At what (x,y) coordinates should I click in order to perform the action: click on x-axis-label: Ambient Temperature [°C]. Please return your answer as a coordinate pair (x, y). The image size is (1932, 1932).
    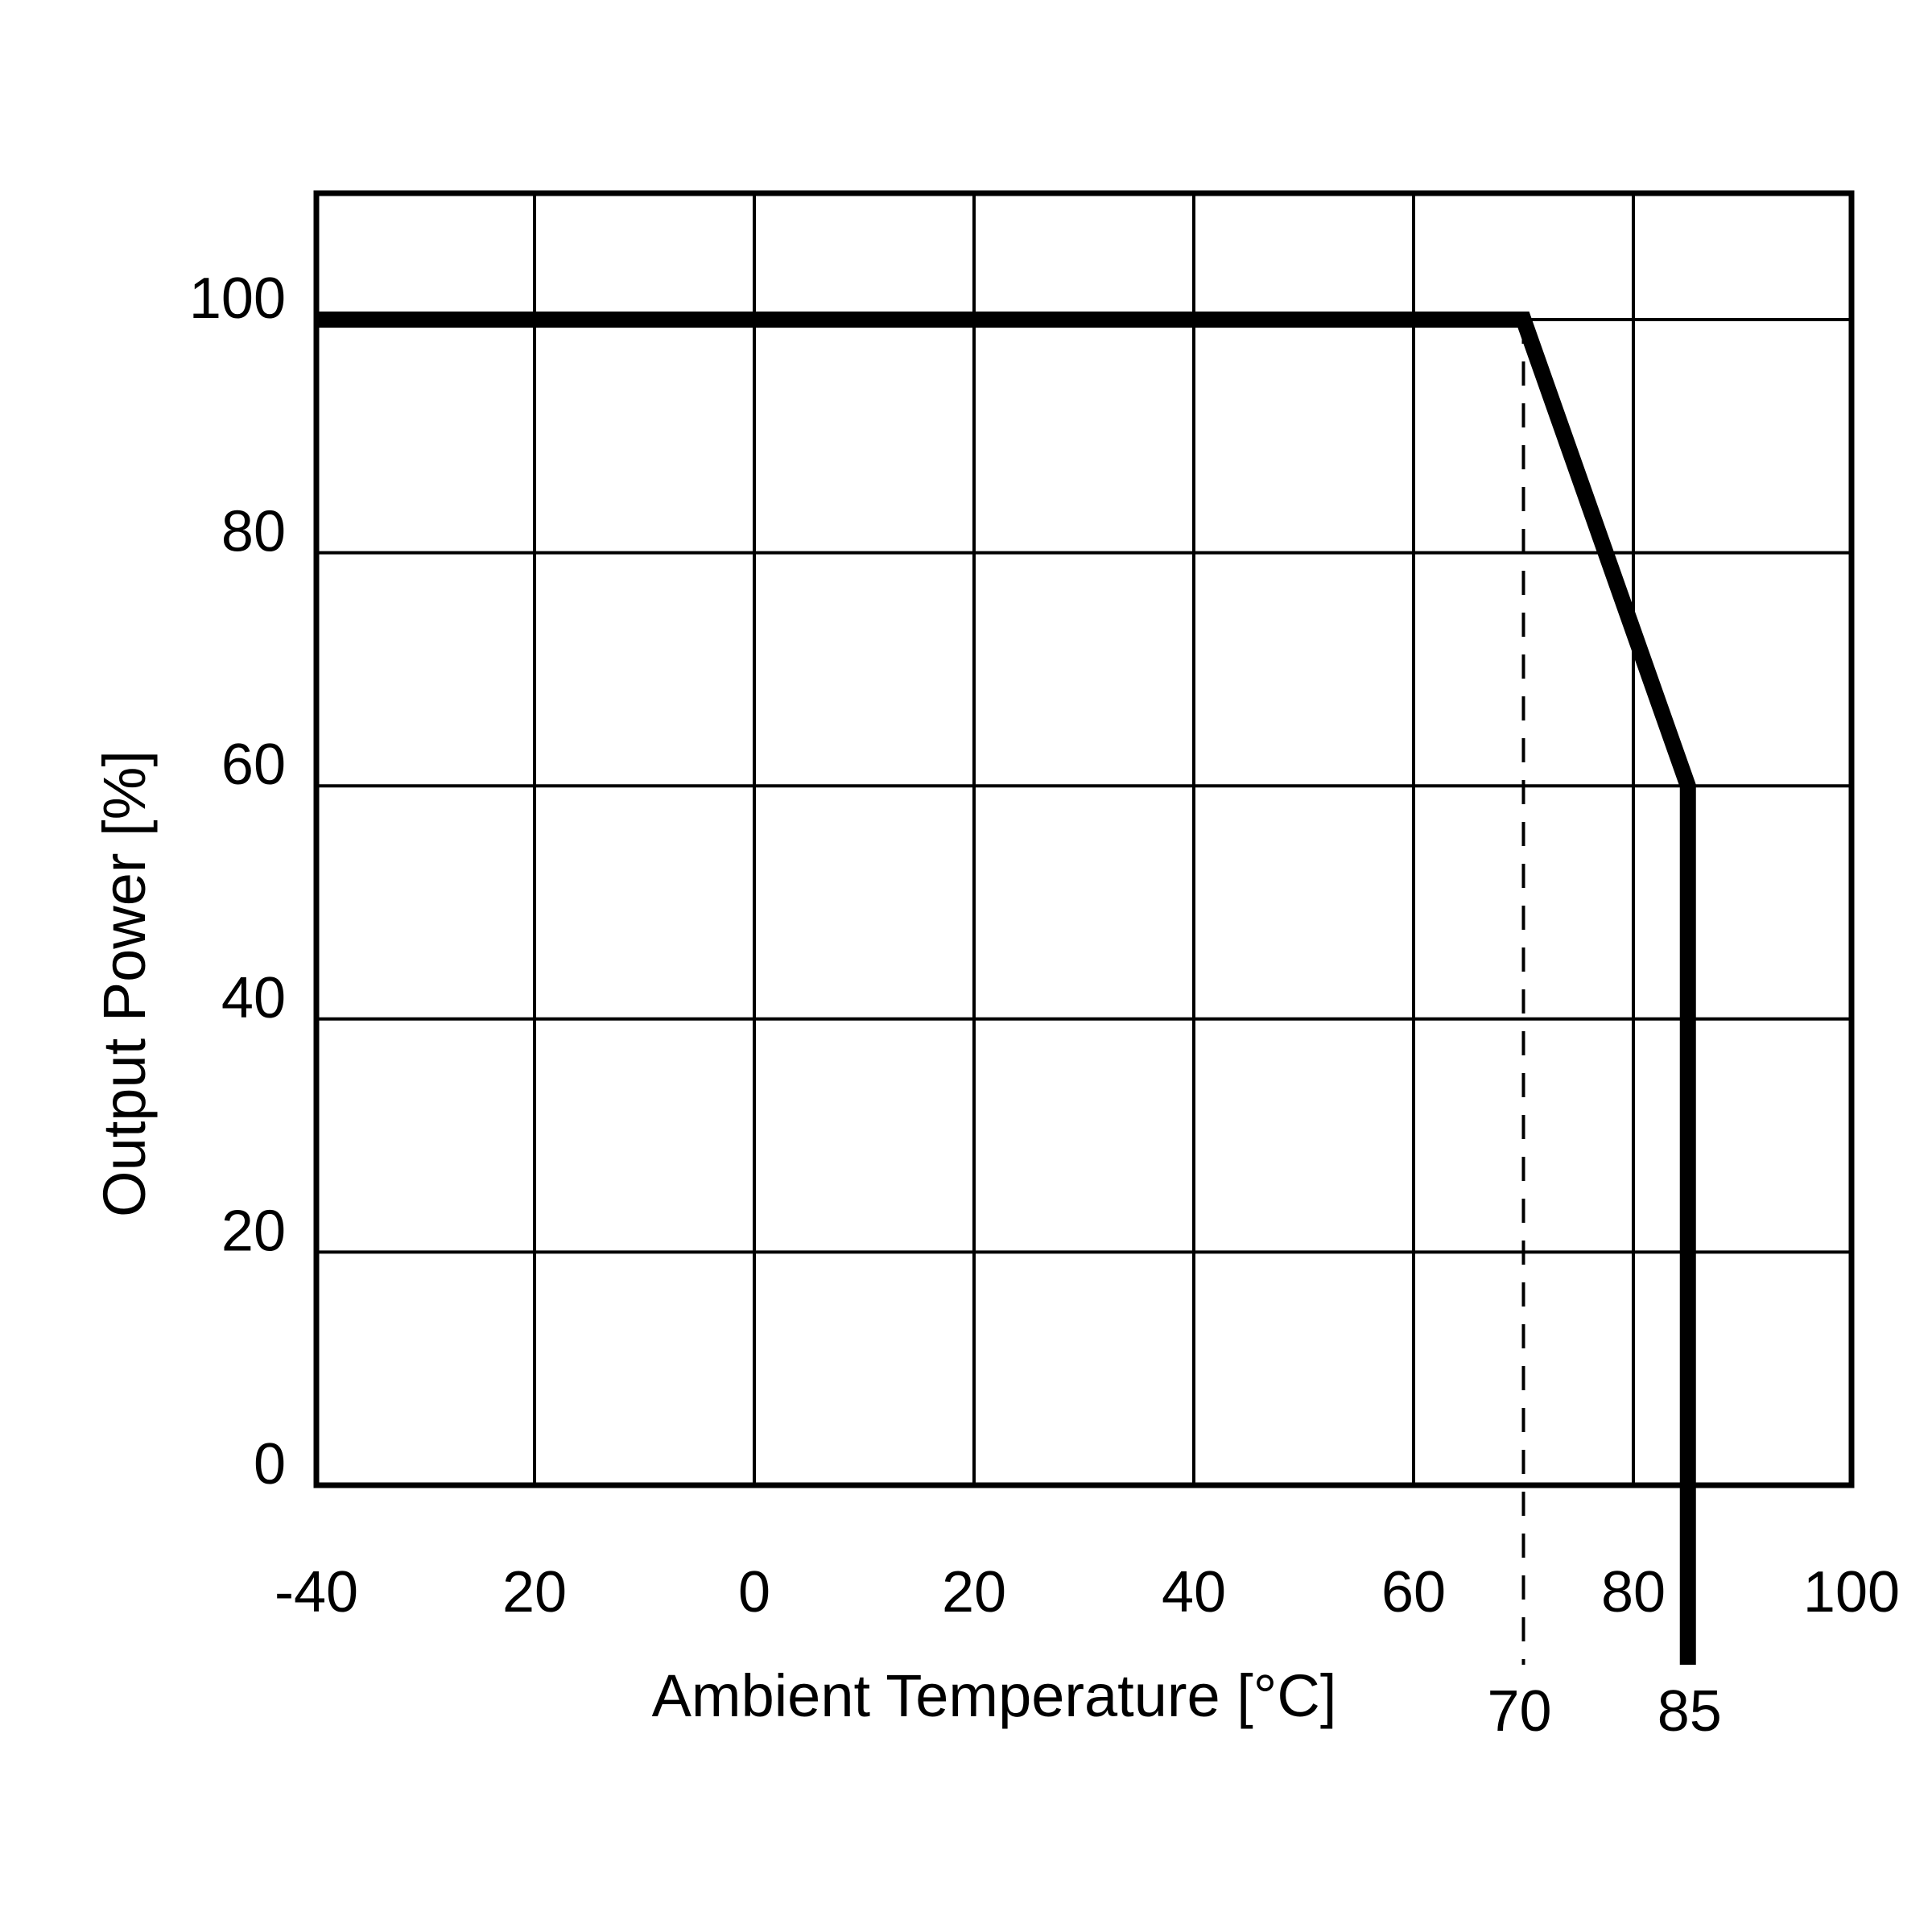
    Looking at the image, I should click on (994, 1695).